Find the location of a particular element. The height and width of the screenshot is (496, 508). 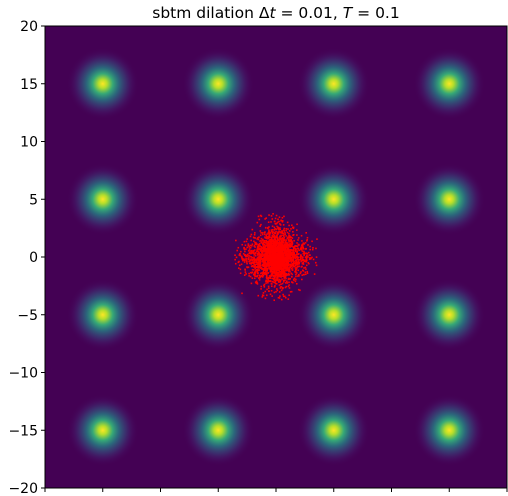

chart-title: sbtm dilation Δt = 0.01, T = 0.1 is located at coordinates (275, 13).